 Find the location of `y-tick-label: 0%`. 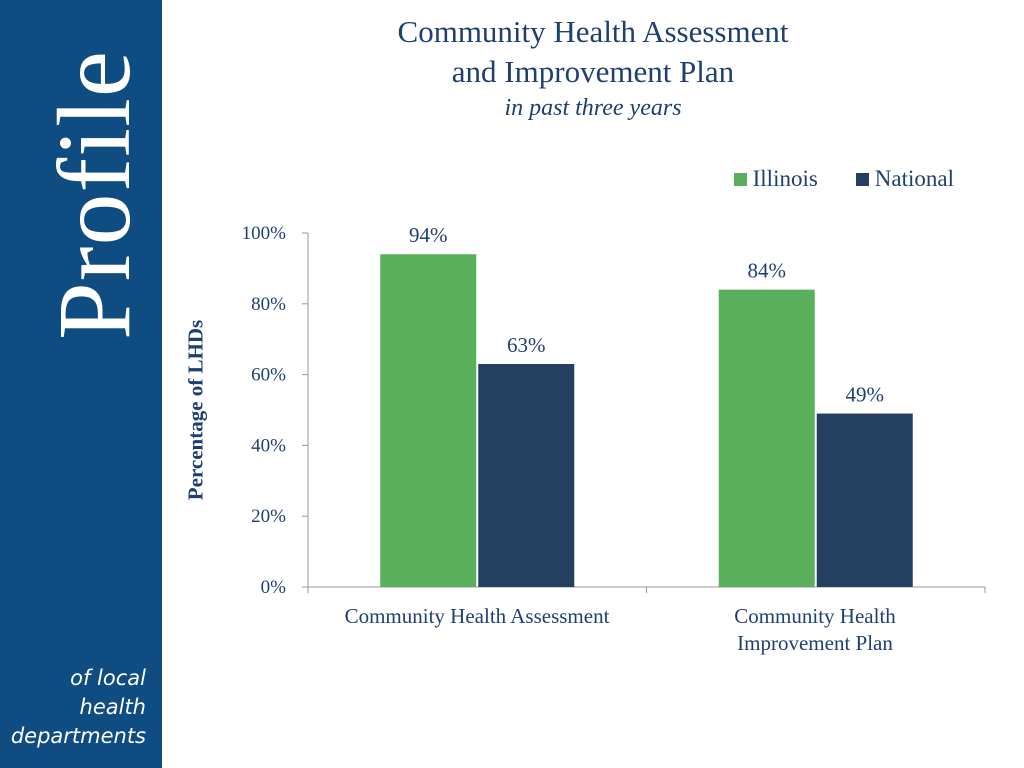

y-tick-label: 0% is located at coordinates (274, 587).